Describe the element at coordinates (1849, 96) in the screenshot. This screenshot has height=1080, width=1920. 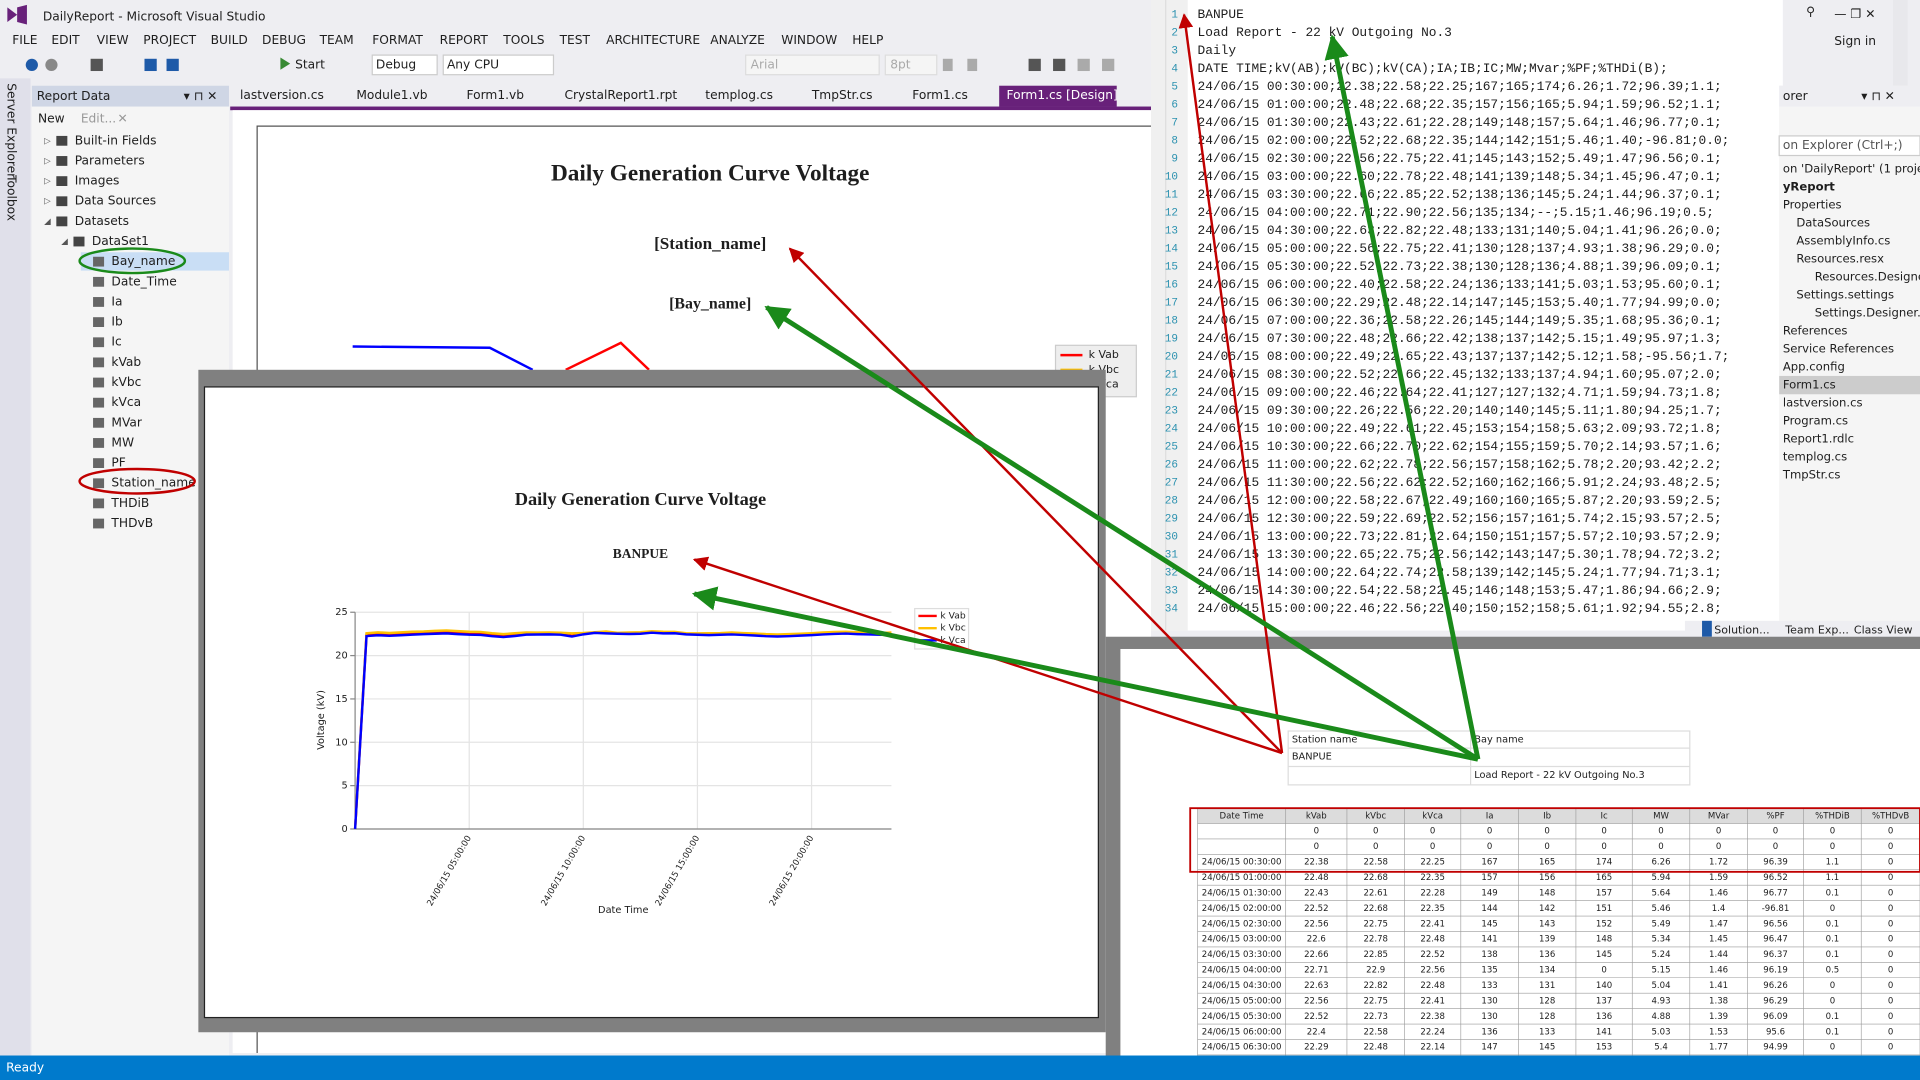
I see `se-header-bar` at that location.